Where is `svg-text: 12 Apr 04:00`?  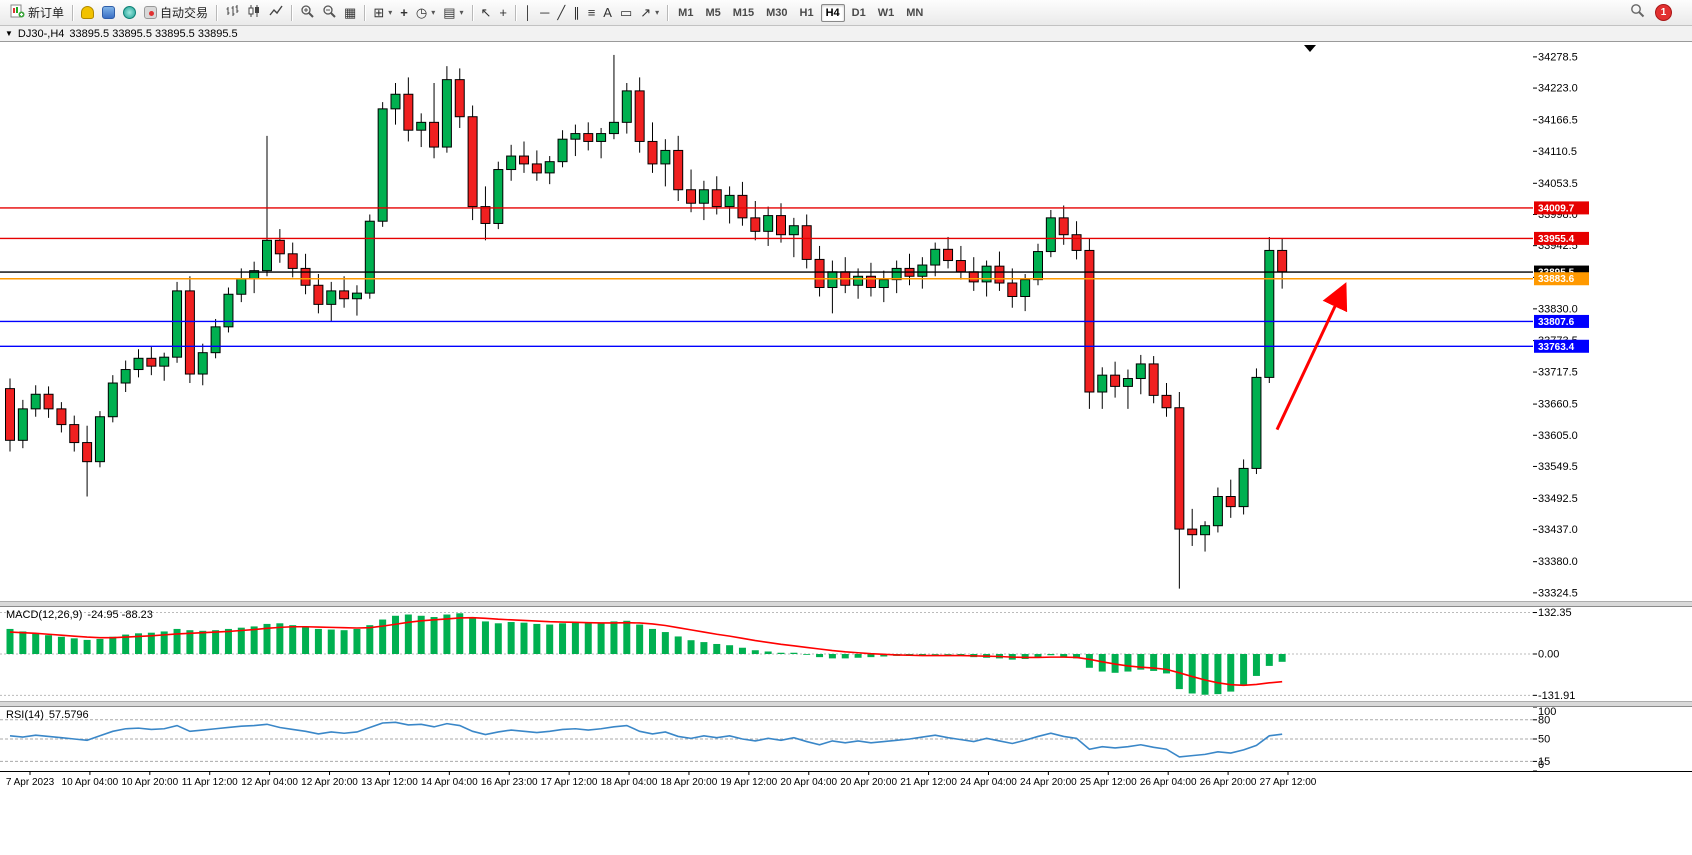 svg-text: 12 Apr 04:00 is located at coordinates (269, 782).